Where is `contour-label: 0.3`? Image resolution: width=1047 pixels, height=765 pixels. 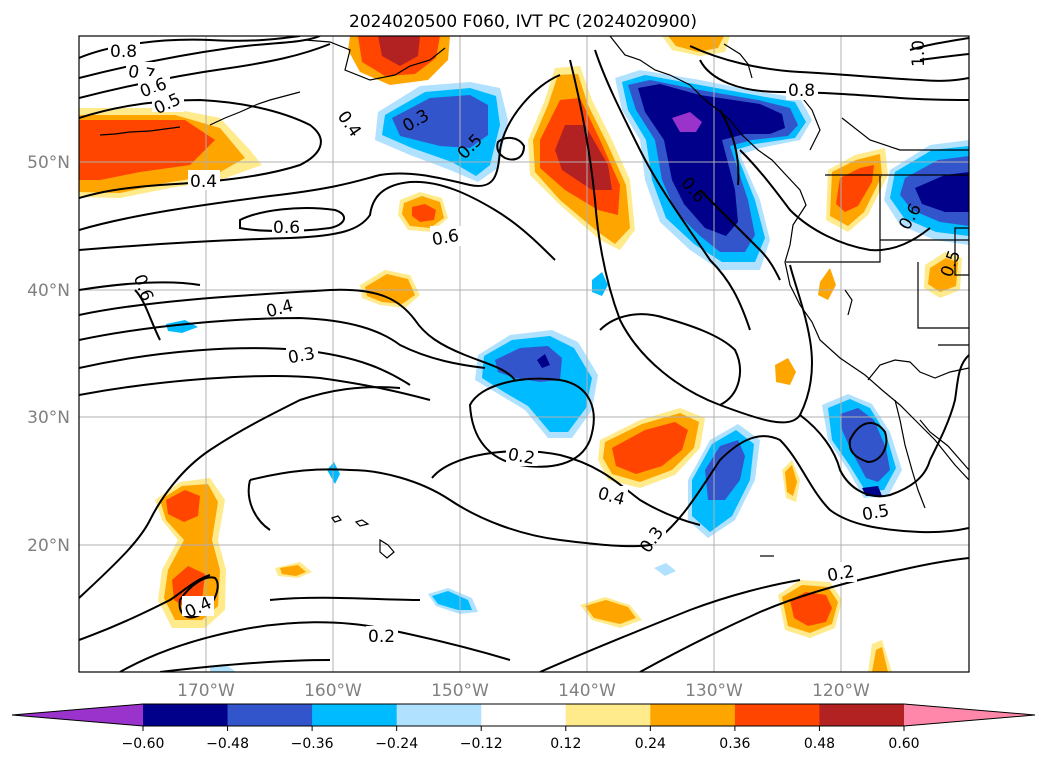 contour-label: 0.3 is located at coordinates (301, 356).